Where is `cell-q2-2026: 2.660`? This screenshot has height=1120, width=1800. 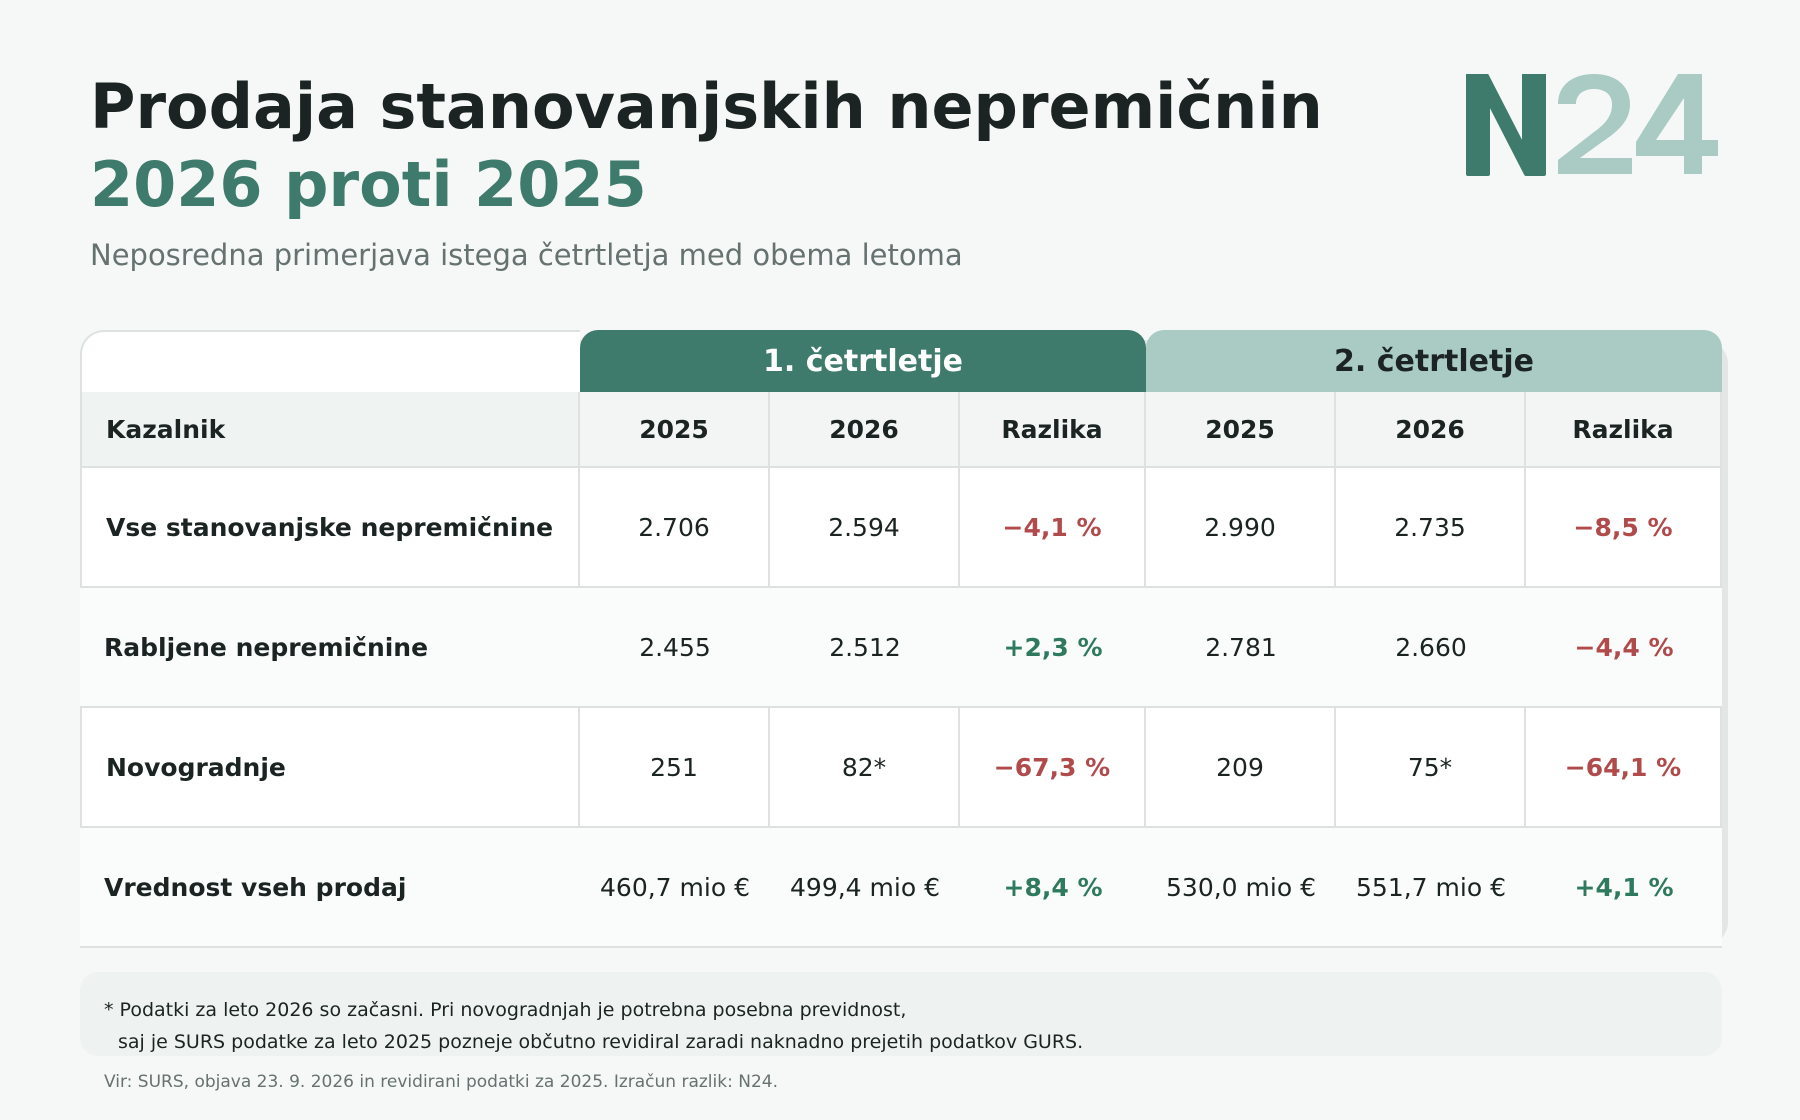 cell-q2-2026: 2.660 is located at coordinates (1431, 647).